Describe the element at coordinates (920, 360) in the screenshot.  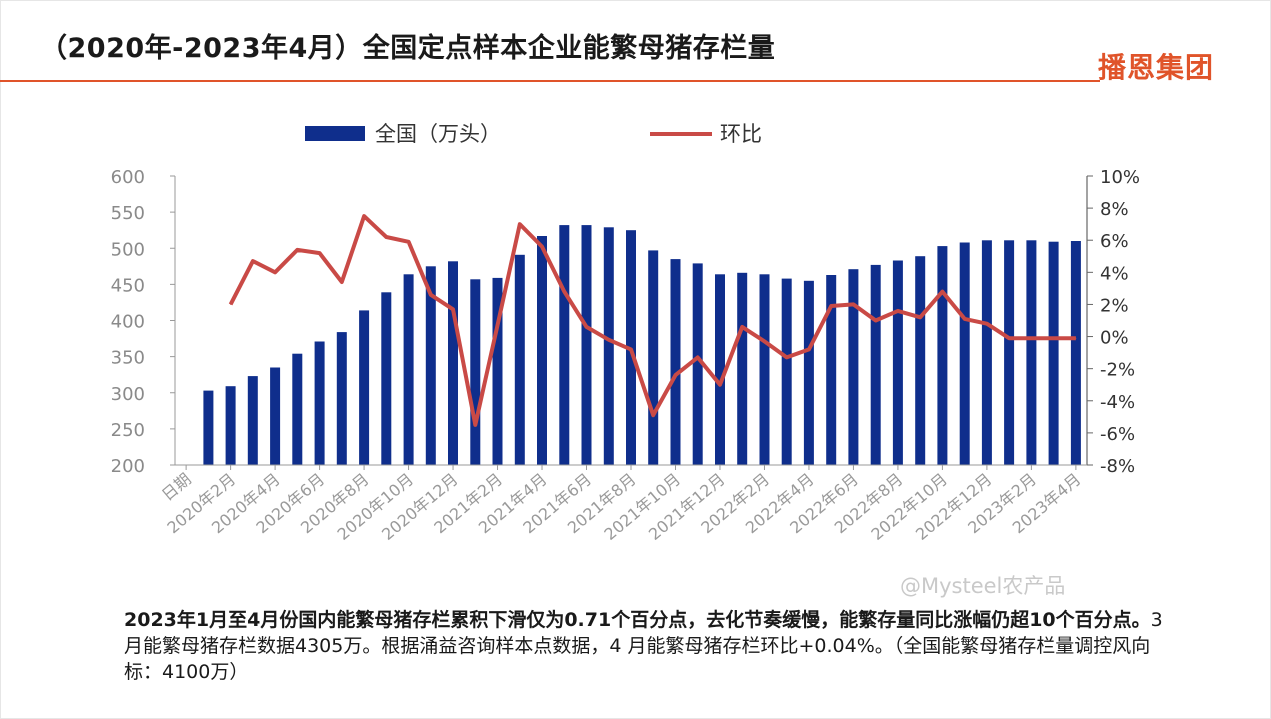
I see `bar-2022年9月` at that location.